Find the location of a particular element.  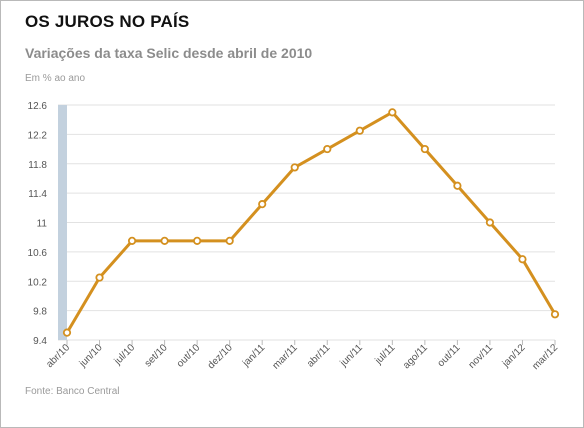

x-tick-label: jun/10 is located at coordinates (91, 356).